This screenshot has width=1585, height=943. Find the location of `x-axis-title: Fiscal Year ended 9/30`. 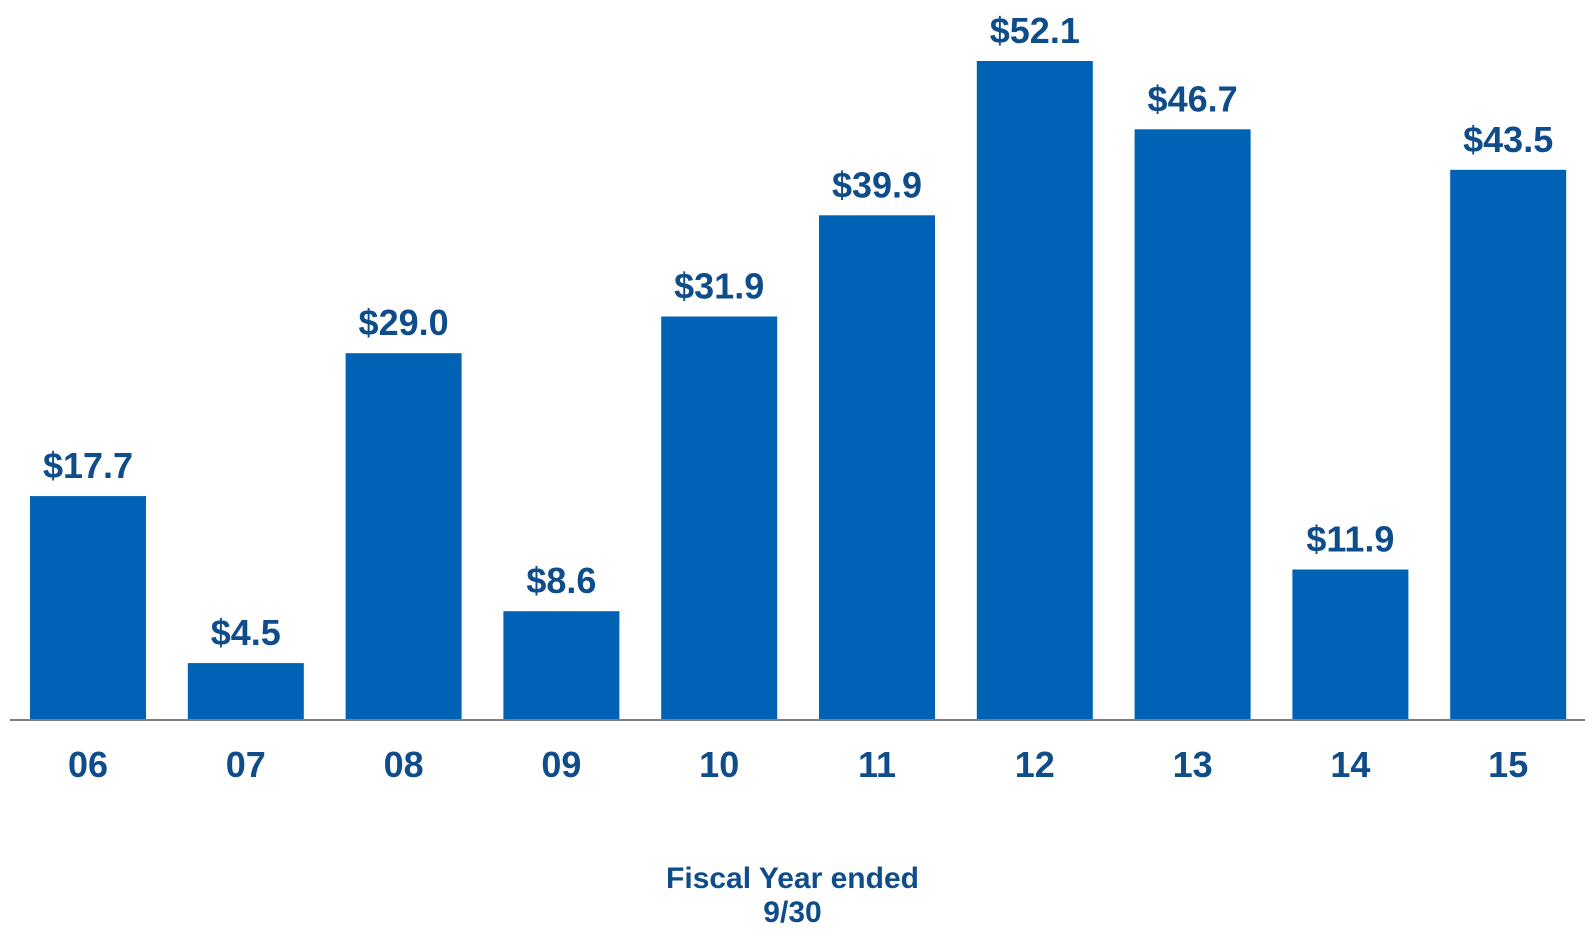

x-axis-title: Fiscal Year ended 9/30 is located at coordinates (792, 896).